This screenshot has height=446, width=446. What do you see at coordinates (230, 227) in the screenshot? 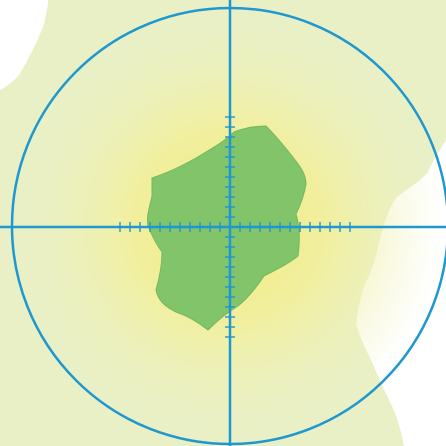
I see `vertical-tick-marks` at bounding box center [230, 227].